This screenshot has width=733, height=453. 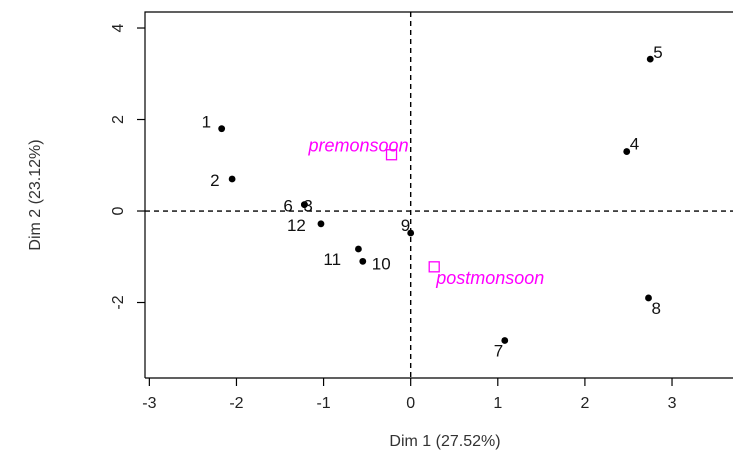 I want to click on point-label: 9, so click(x=405, y=225).